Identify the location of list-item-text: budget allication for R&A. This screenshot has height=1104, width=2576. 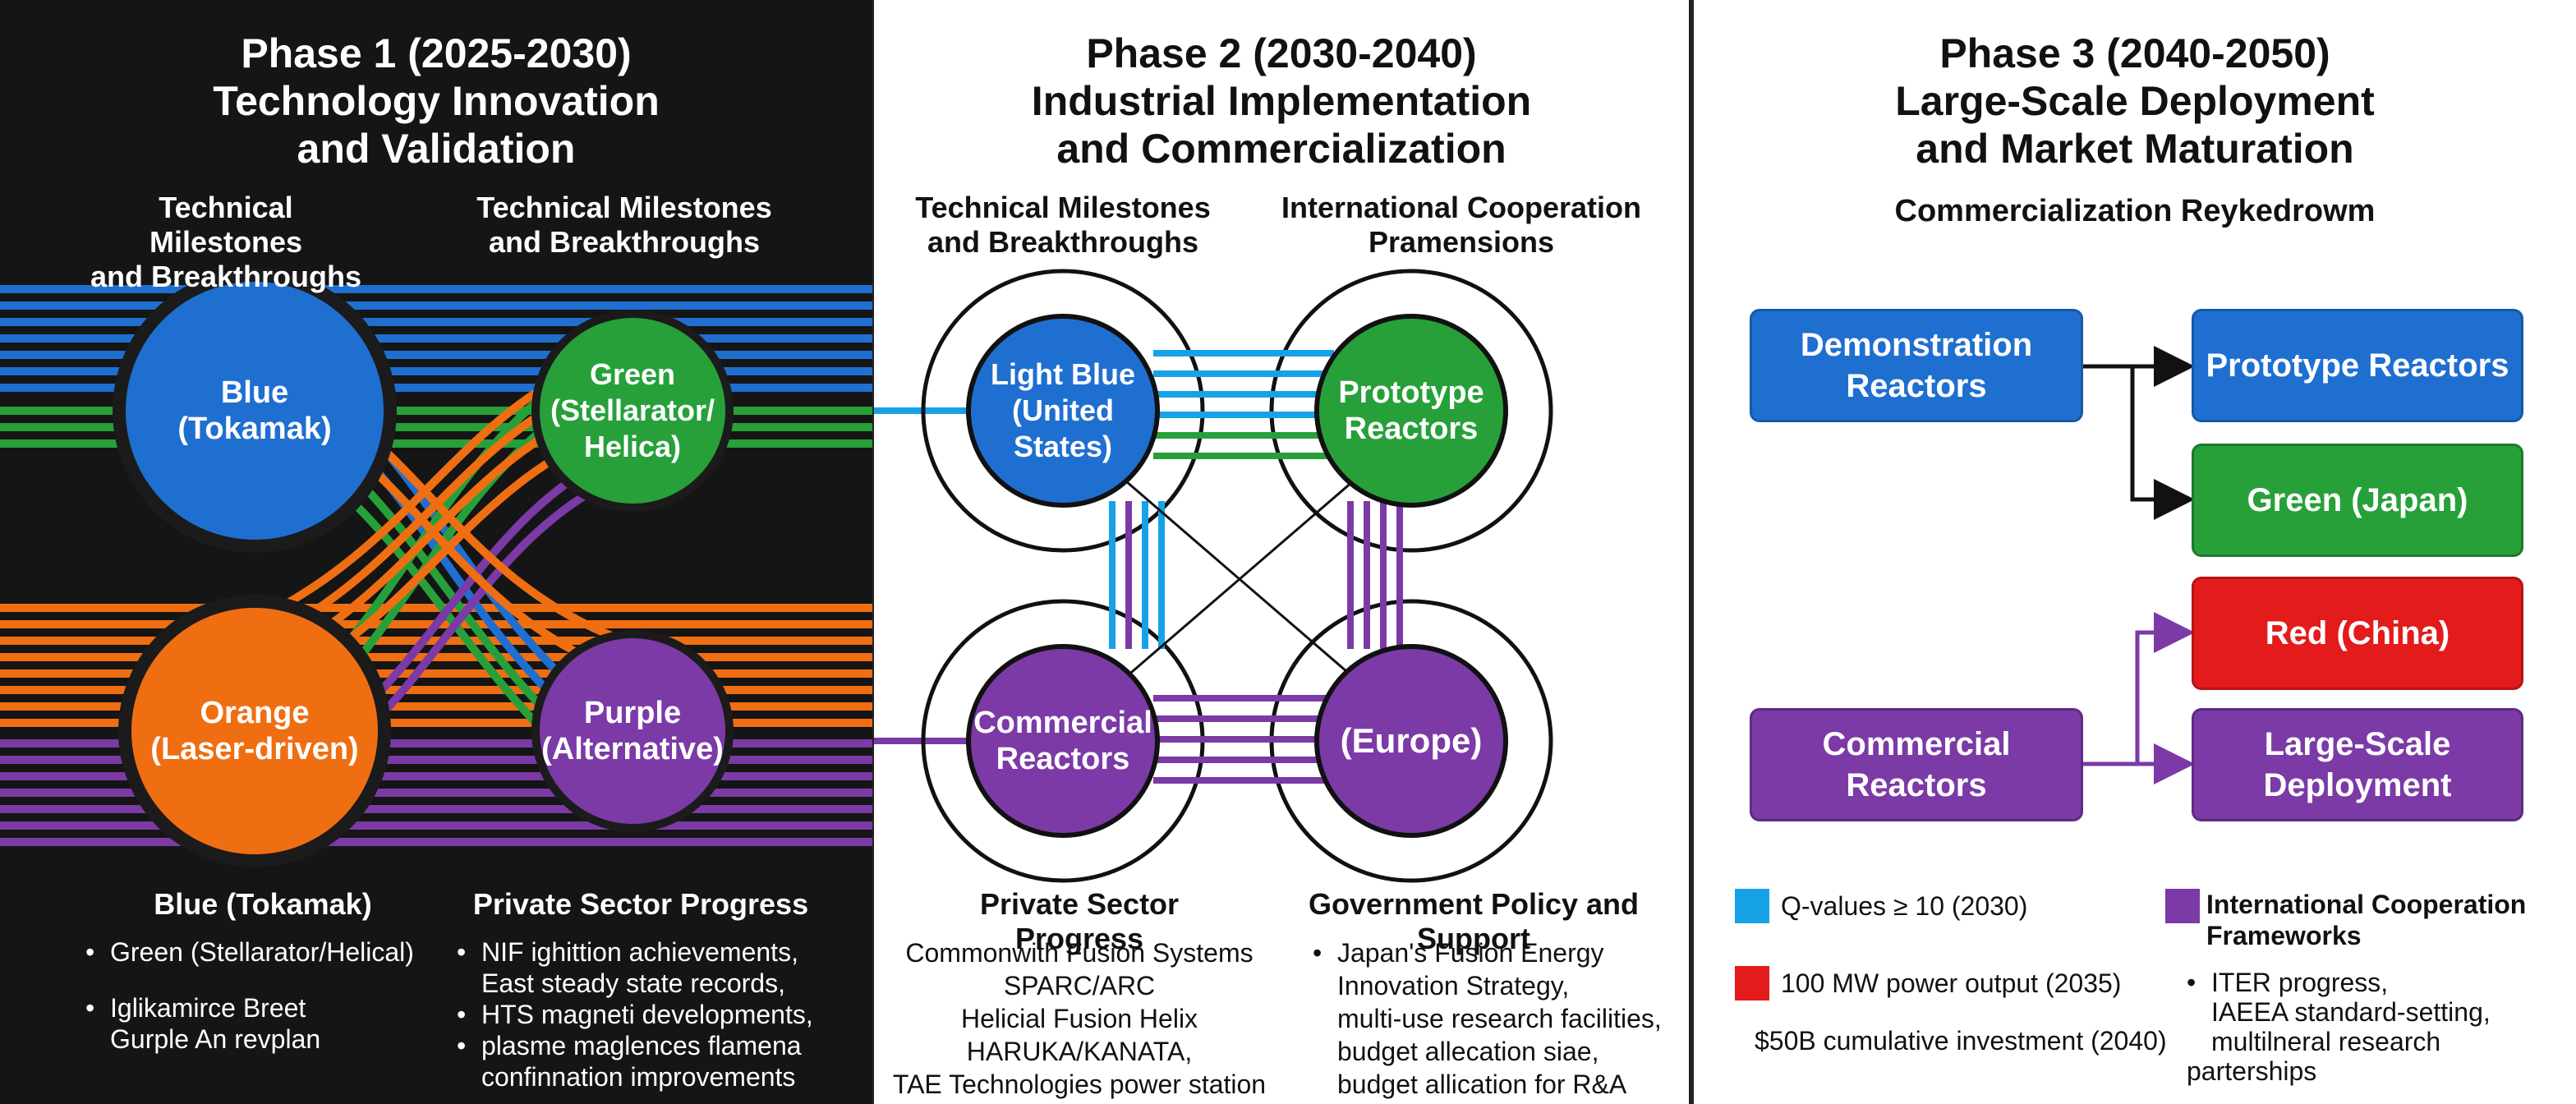
(1482, 1084).